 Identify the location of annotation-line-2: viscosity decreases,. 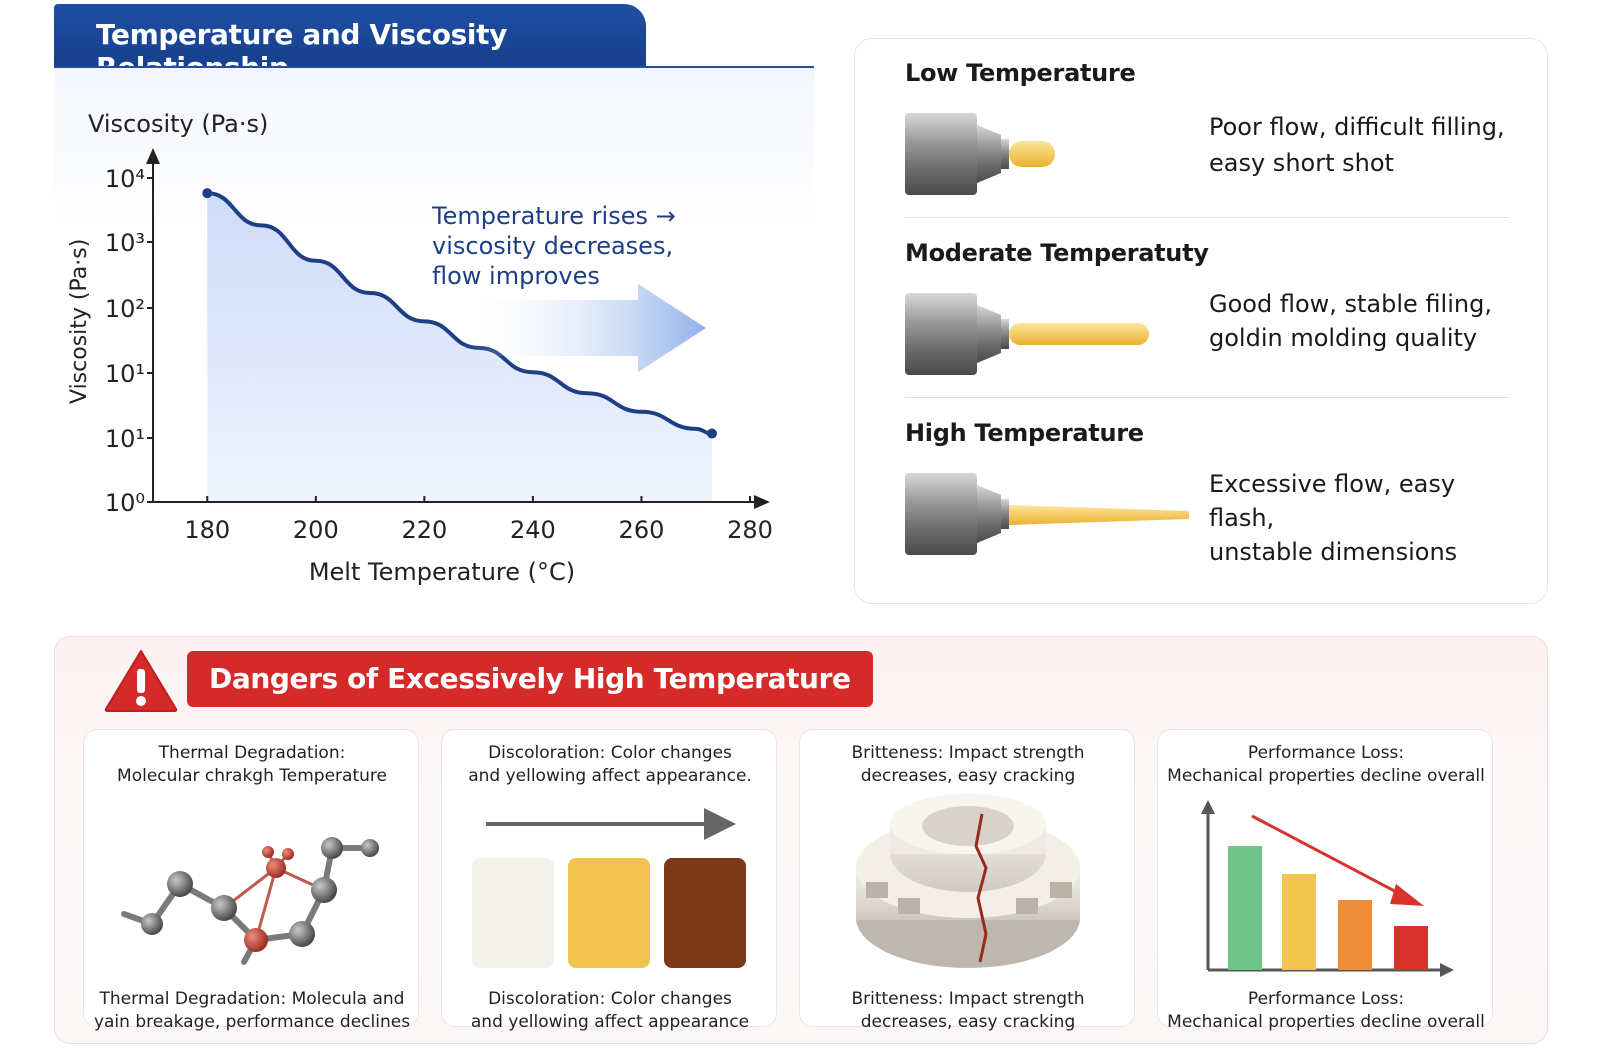
(552, 246).